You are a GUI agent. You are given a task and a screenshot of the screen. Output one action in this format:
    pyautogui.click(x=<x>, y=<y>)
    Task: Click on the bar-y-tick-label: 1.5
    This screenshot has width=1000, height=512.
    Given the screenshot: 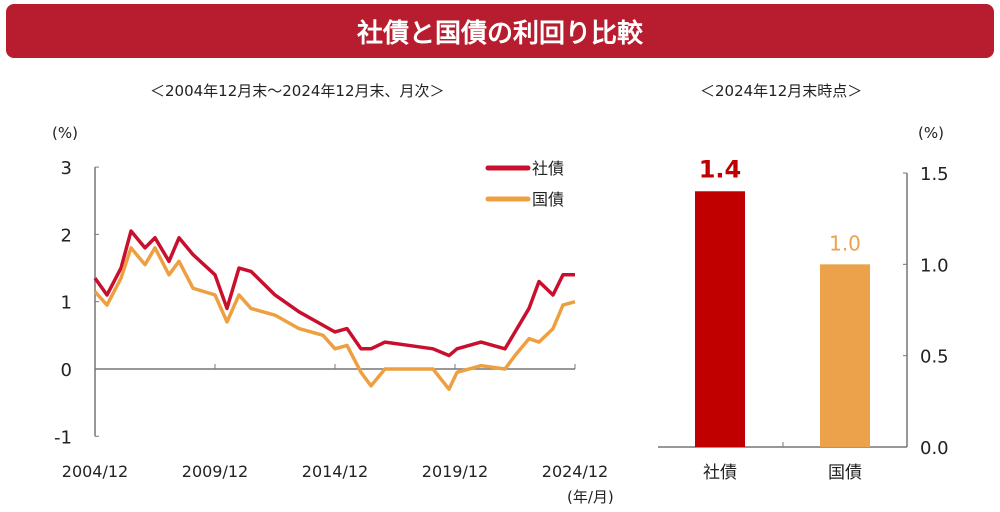 What is the action you would take?
    pyautogui.click(x=934, y=174)
    